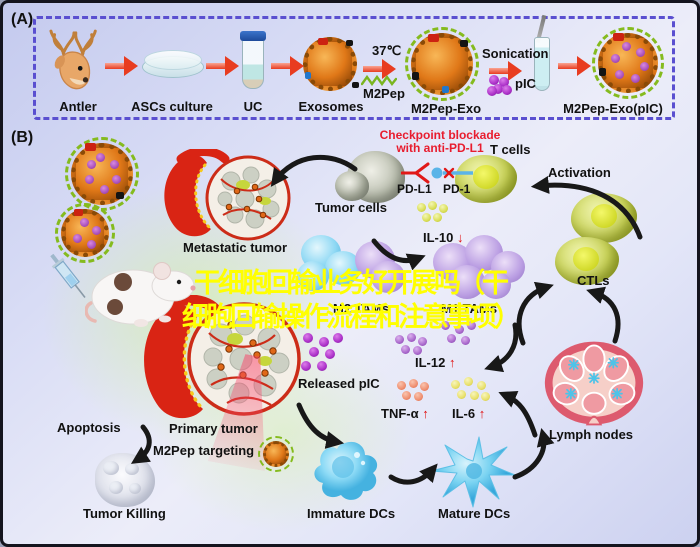 This screenshot has width=700, height=547. What do you see at coordinates (470, 392) in the screenshot?
I see `il6-dots-icon` at bounding box center [470, 392].